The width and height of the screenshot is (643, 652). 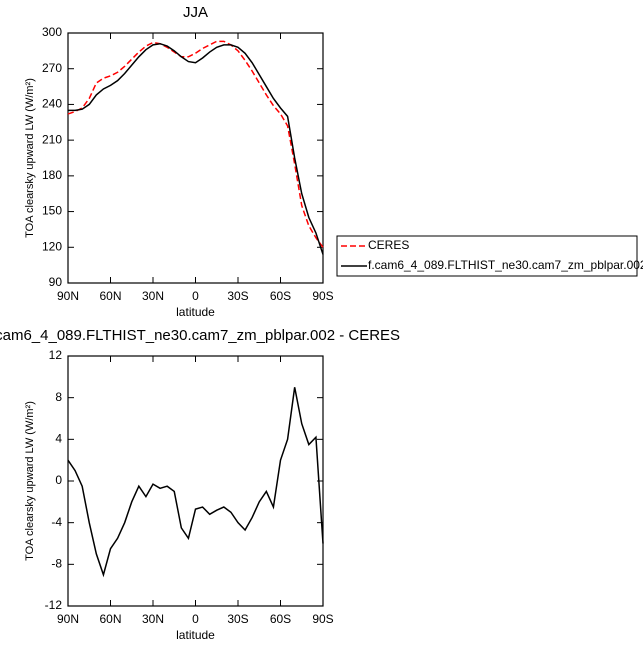 What do you see at coordinates (388, 245) in the screenshot?
I see `legend-label: CERES` at bounding box center [388, 245].